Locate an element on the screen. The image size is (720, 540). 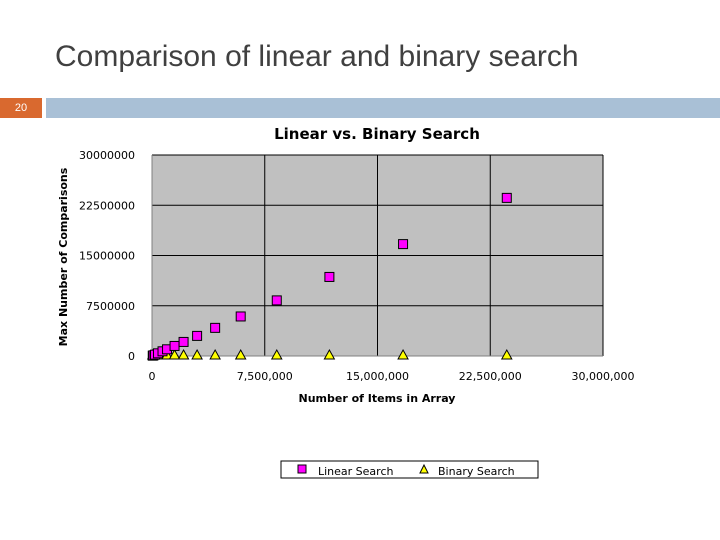
legend: Linear Search Binary Search is located at coordinates (409, 469).